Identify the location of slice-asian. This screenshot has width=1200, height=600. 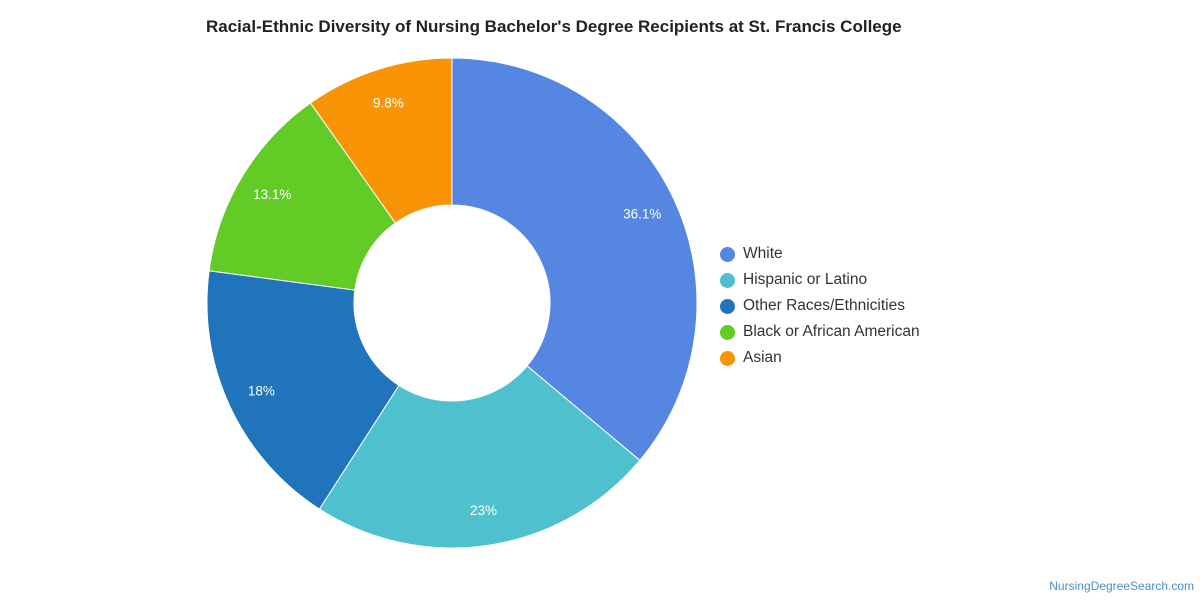
(381, 140).